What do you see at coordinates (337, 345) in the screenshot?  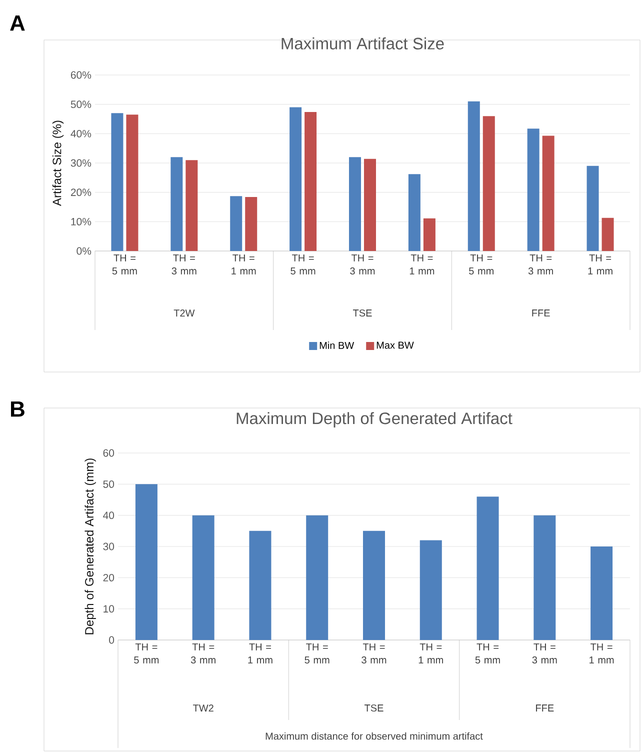 I see `legend-label: Min BW` at bounding box center [337, 345].